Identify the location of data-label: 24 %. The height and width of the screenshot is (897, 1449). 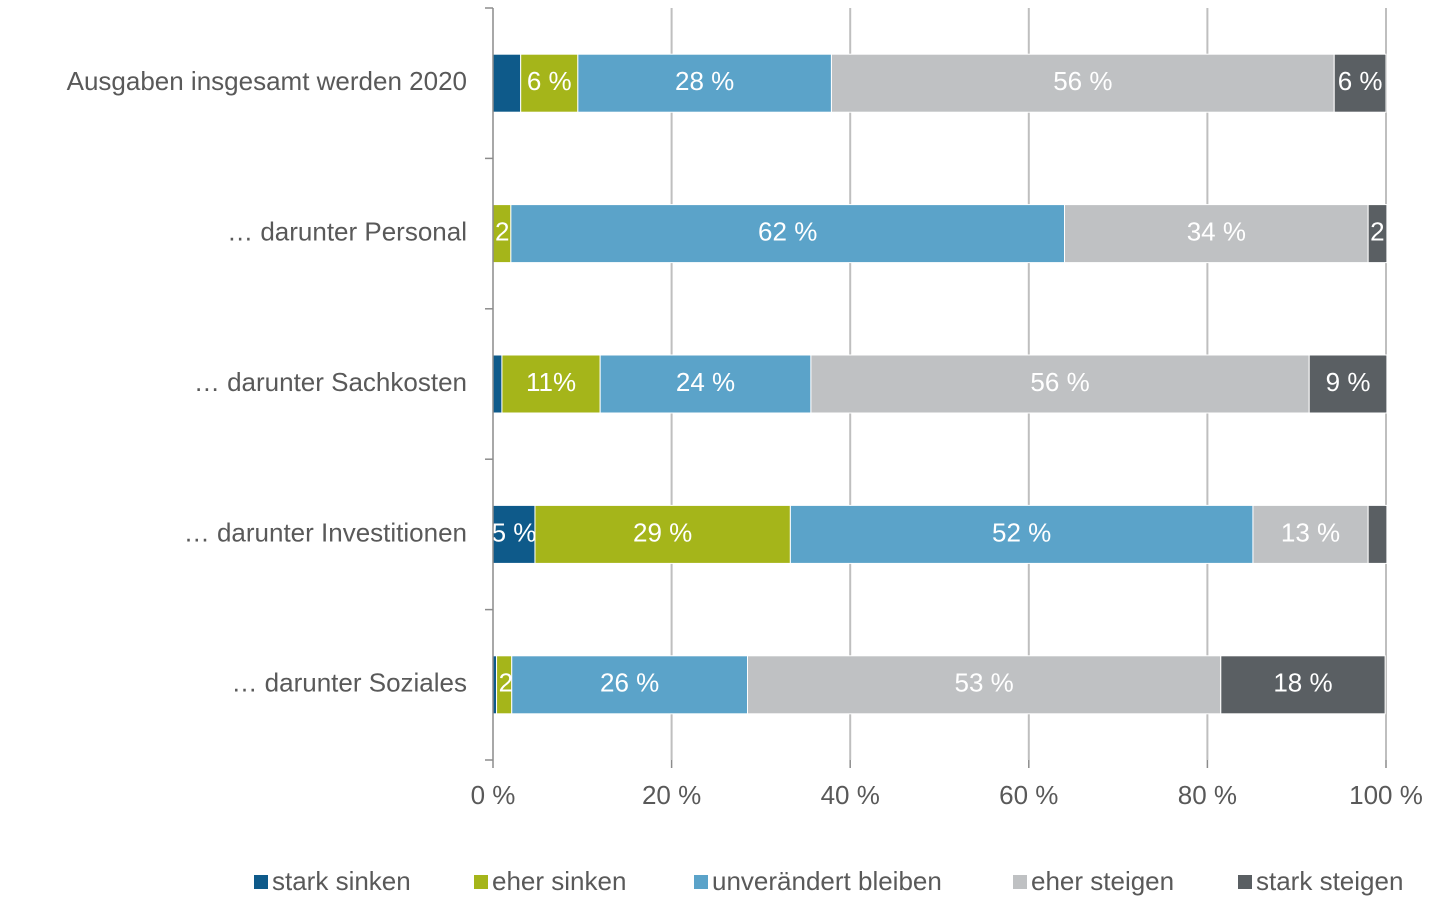
(705, 382).